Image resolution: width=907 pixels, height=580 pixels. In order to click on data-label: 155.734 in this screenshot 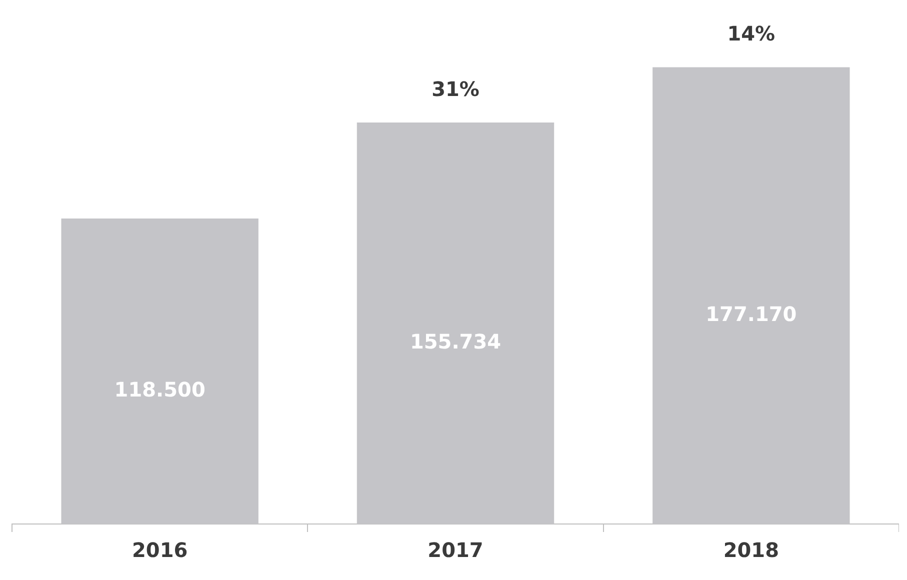, I will do `click(456, 341)`.